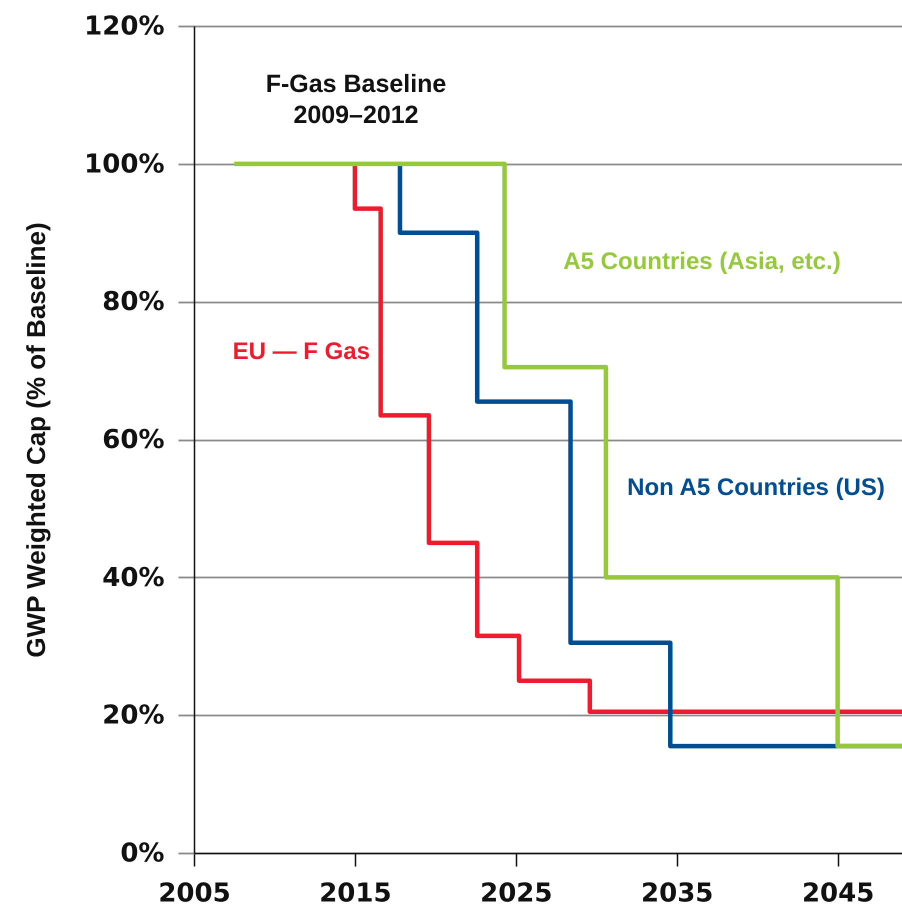 The image size is (902, 914). Describe the element at coordinates (124, 164) in the screenshot. I see `y-tick-label: 100%` at that location.